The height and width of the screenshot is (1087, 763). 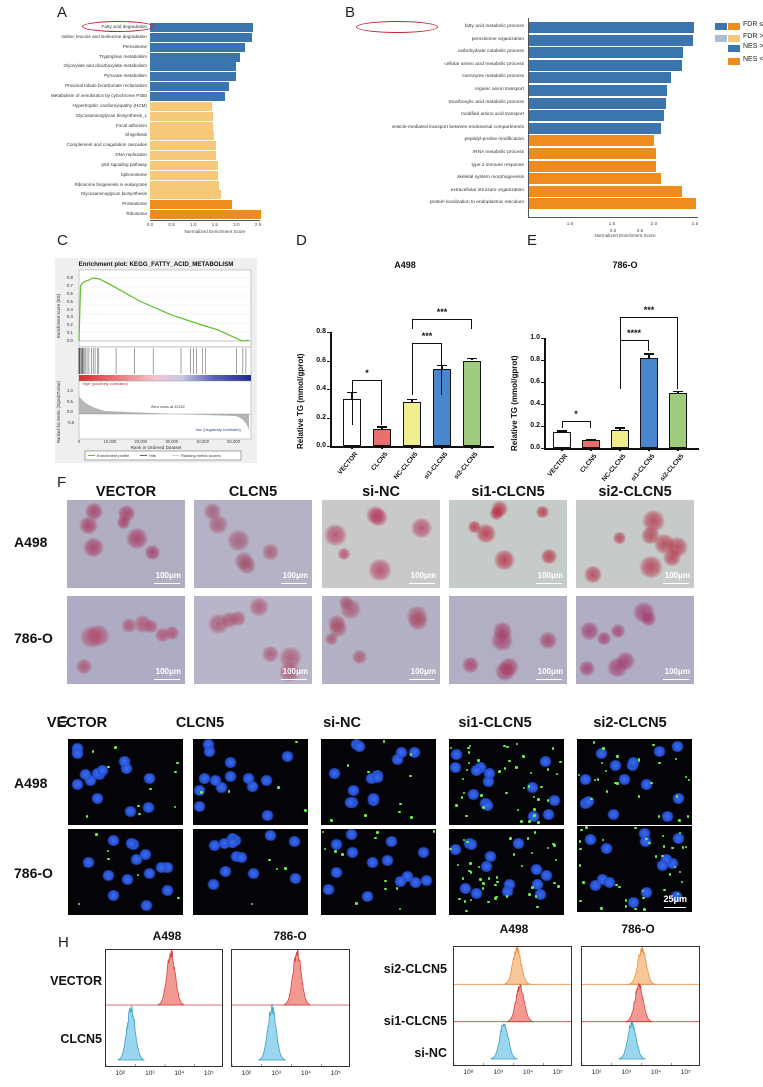 What do you see at coordinates (305, 1073) in the screenshot?
I see `x-tick-label: 10⁴` at bounding box center [305, 1073].